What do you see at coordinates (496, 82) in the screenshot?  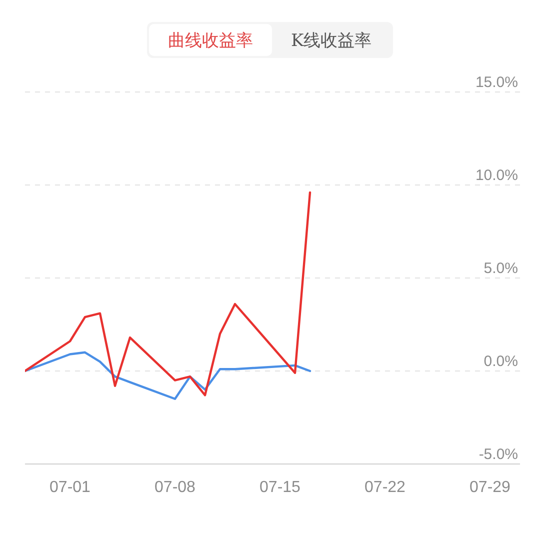 I see `y-tick-label: 15.0%` at bounding box center [496, 82].